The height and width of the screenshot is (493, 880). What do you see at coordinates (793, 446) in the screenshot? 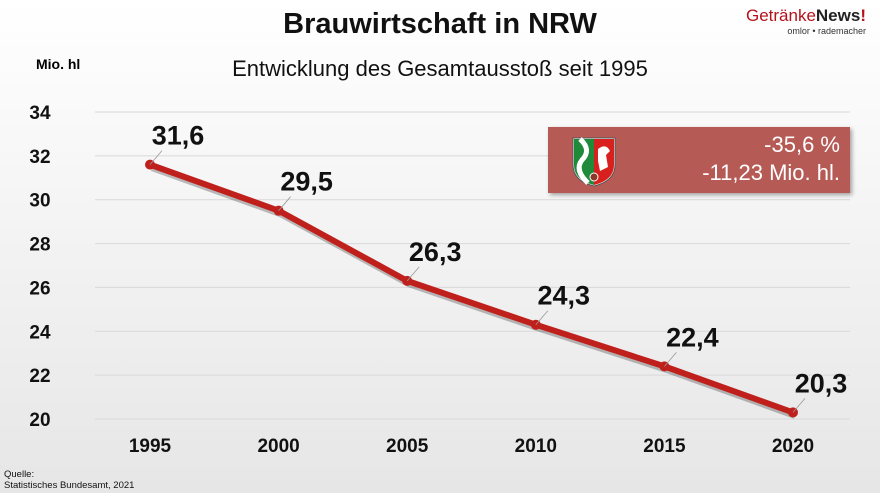
I see `x-tick-label: 2020` at bounding box center [793, 446].